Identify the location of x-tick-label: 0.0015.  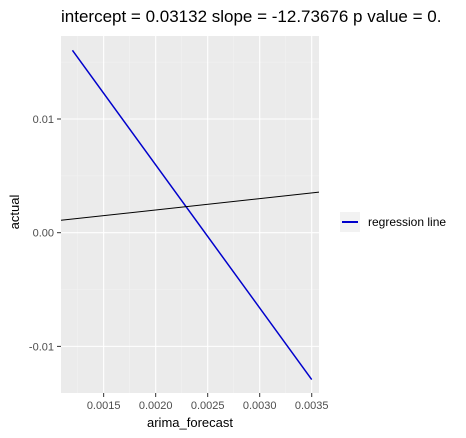
(104, 406).